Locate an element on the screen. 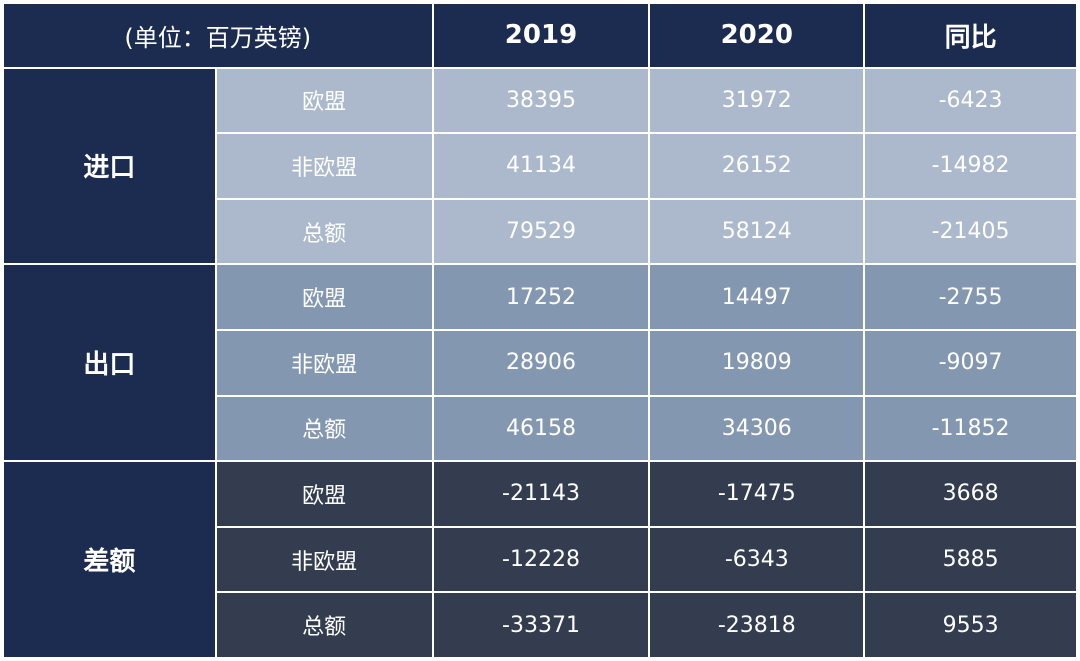 The image size is (1080, 661). group-label-import: 进口 is located at coordinates (109, 166).